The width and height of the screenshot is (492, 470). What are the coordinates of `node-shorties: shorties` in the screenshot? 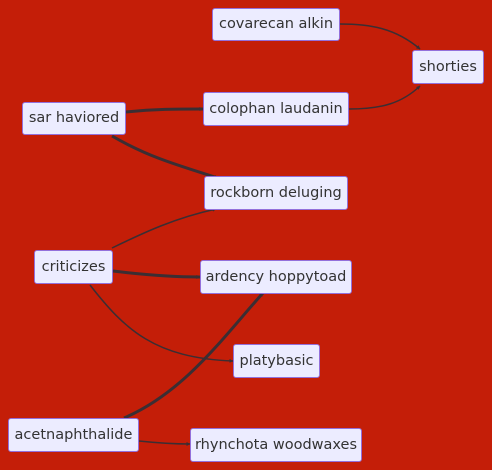 It's located at (448, 67).